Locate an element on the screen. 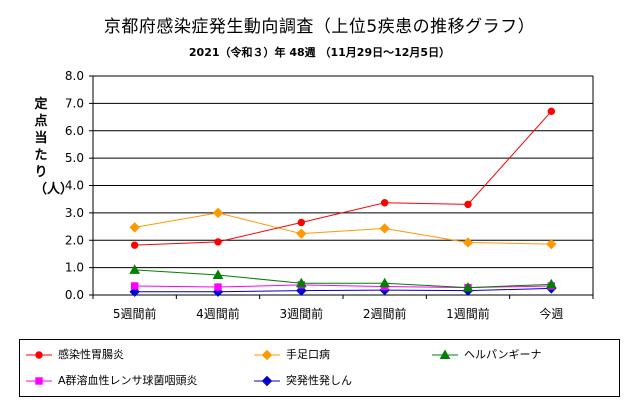 Image resolution: width=639 pixels, height=415 pixels. y-tick-label: 1.0 is located at coordinates (74, 268).